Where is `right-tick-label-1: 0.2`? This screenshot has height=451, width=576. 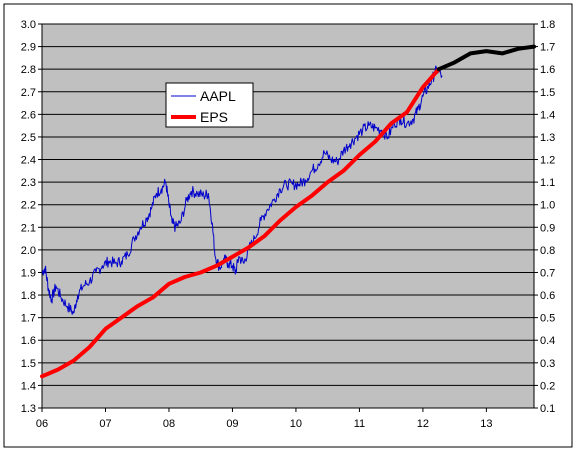 right-tick-label-1: 0.2 is located at coordinates (547, 386).